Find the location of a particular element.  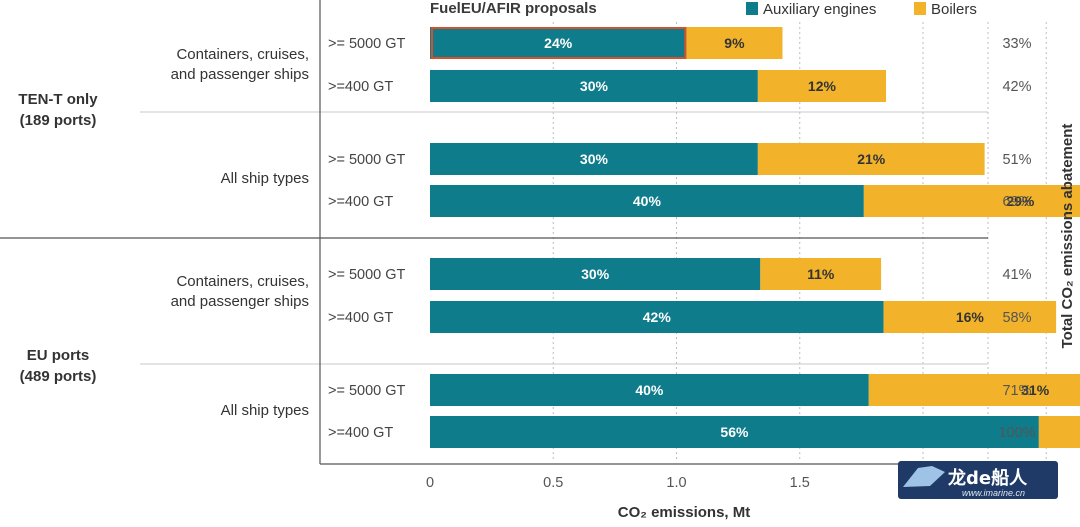

bar-value-label: 21% is located at coordinates (871, 159).